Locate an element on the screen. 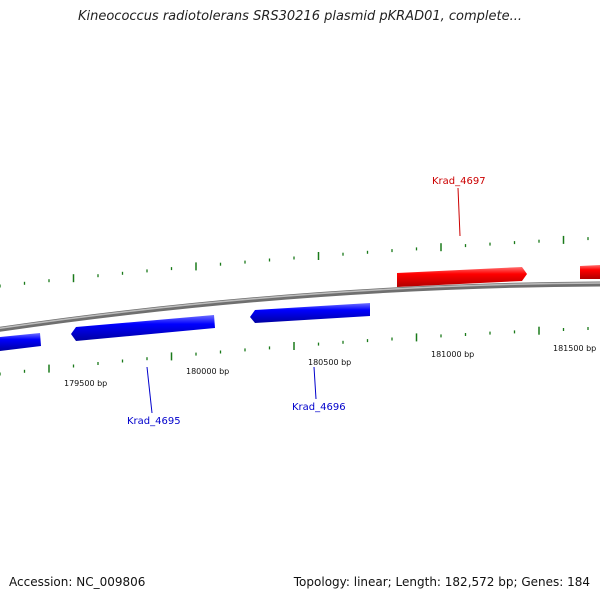 This screenshot has height=600, width=600. gene-arrow-left-partial is located at coordinates (20, 342).